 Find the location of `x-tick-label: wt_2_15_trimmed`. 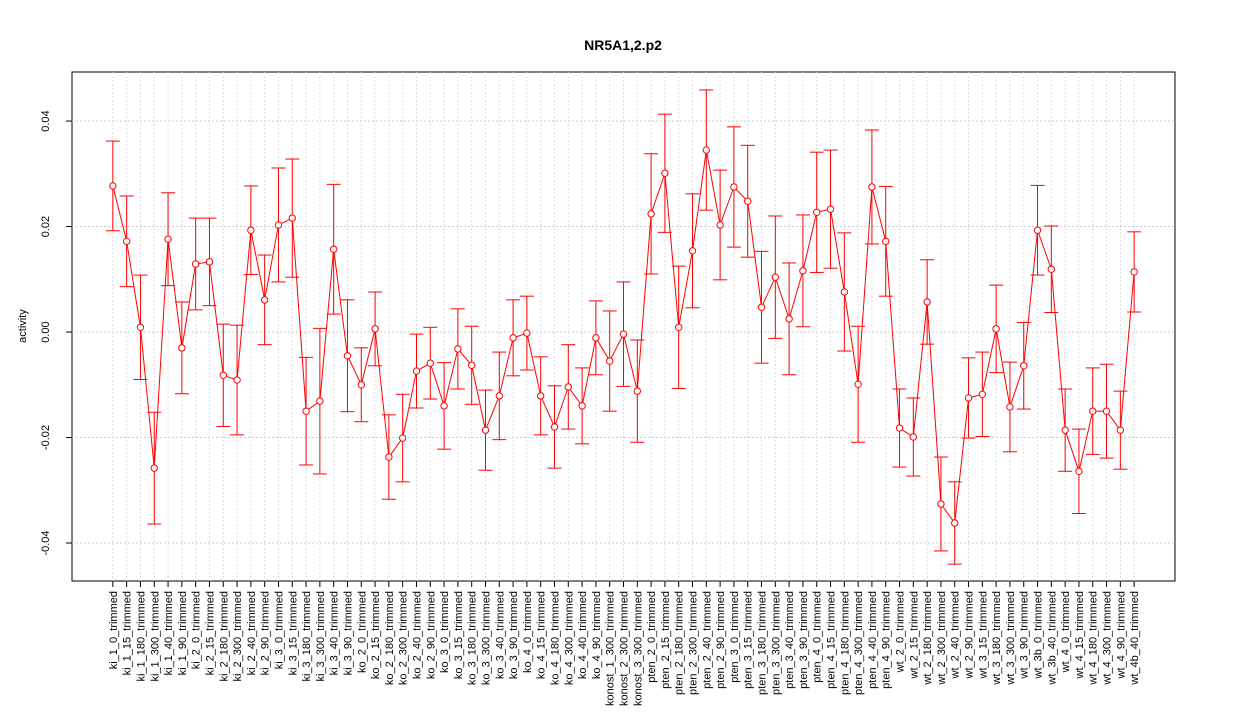

x-tick-label: wt_2_15_trimmed is located at coordinates (914, 635).